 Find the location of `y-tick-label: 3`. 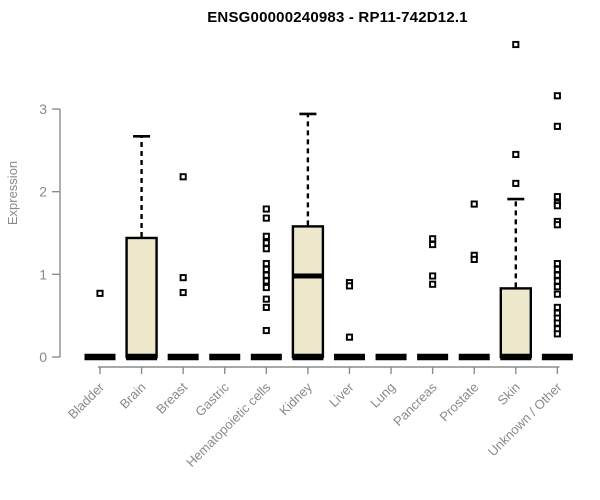

y-tick-label: 3 is located at coordinates (43, 109).